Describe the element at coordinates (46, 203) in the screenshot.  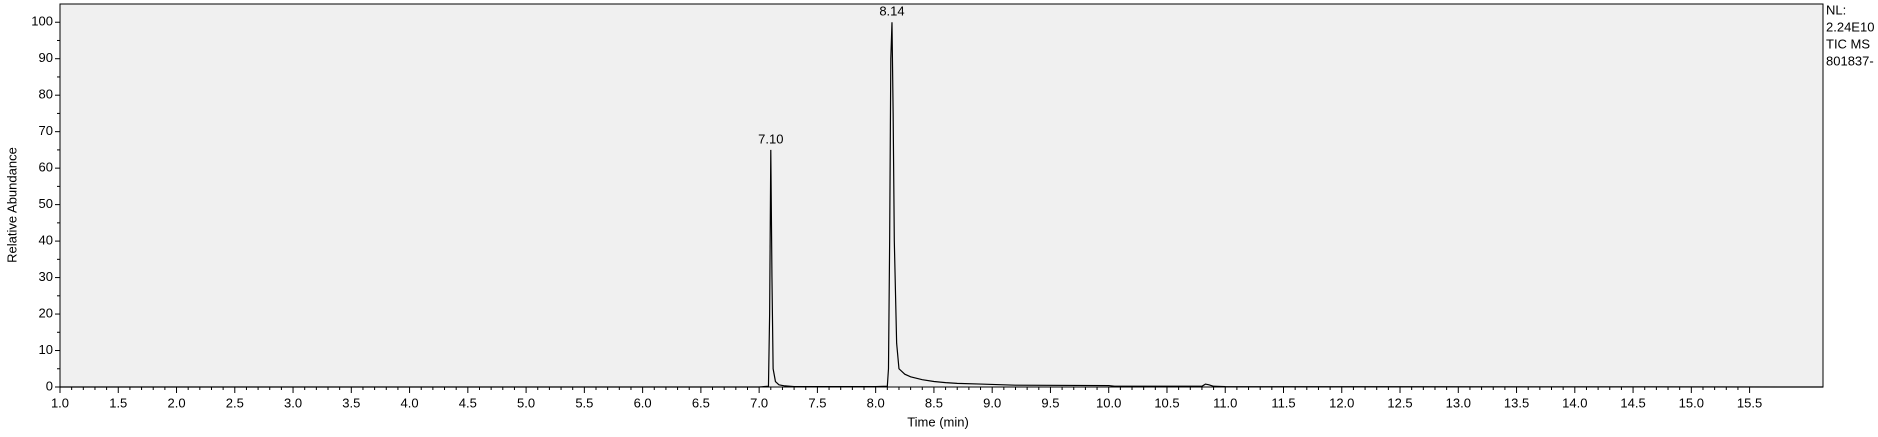
I see `y-tick-label: 50` at that location.